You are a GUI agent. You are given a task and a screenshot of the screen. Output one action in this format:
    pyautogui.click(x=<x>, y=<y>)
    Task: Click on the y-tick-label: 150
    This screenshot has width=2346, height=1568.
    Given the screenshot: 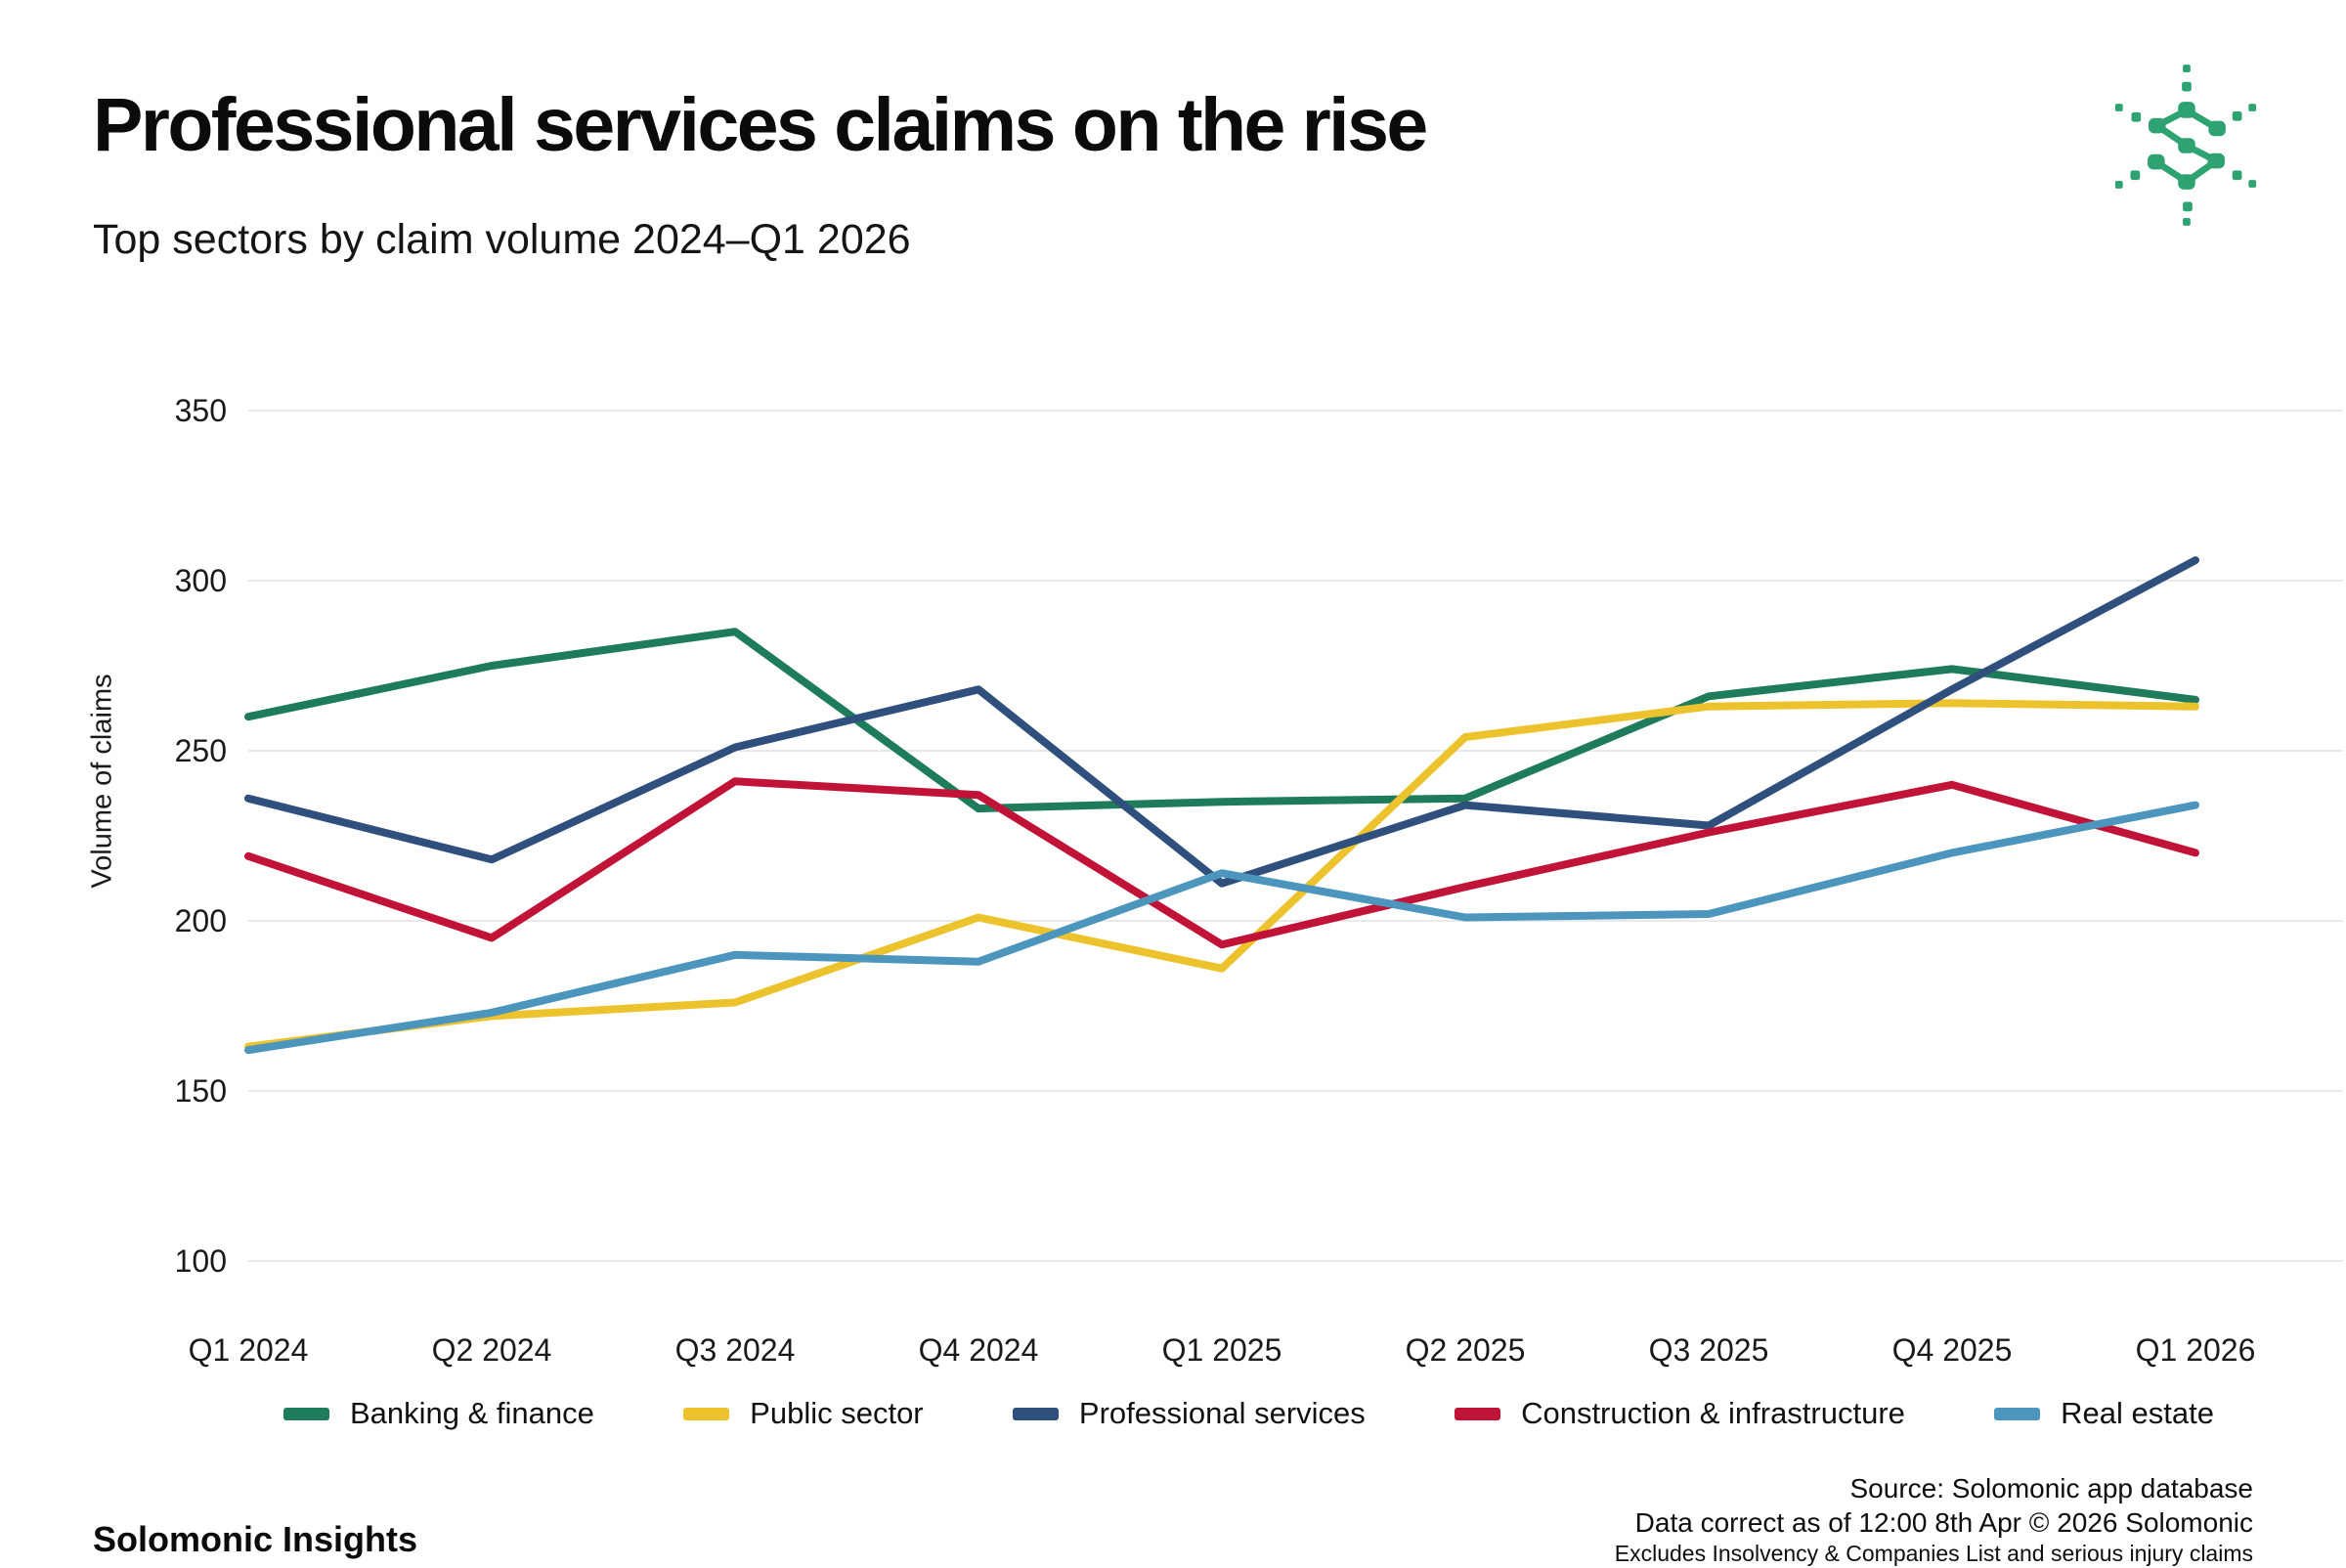 What is the action you would take?
    pyautogui.click(x=201, y=1091)
    